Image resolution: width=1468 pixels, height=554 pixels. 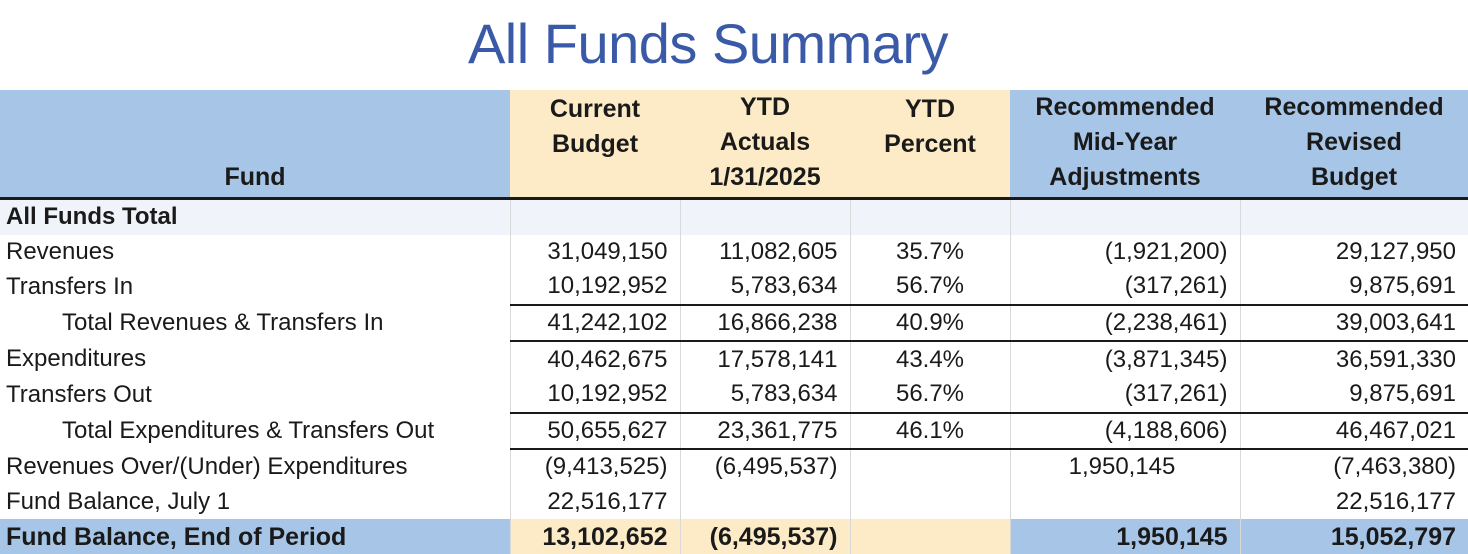 I want to click on cell-adjustments: (2,238,461), so click(x=1124, y=322).